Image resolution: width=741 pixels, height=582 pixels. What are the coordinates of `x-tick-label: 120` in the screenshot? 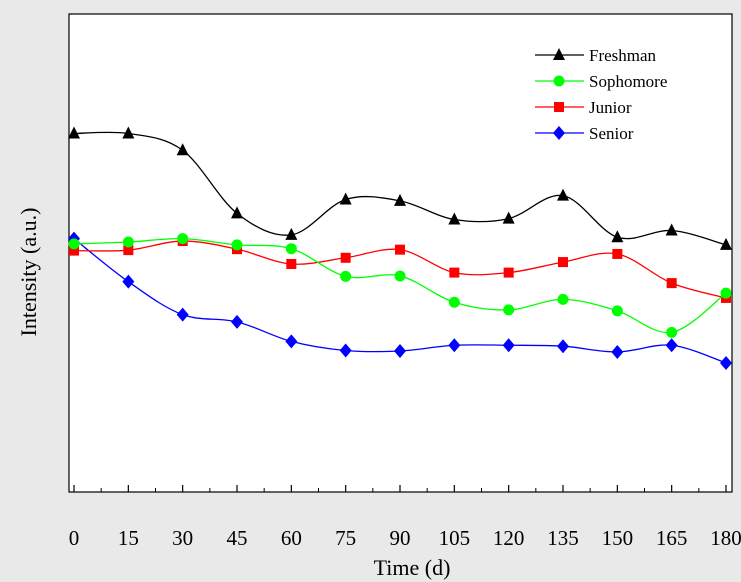 It's located at (509, 538).